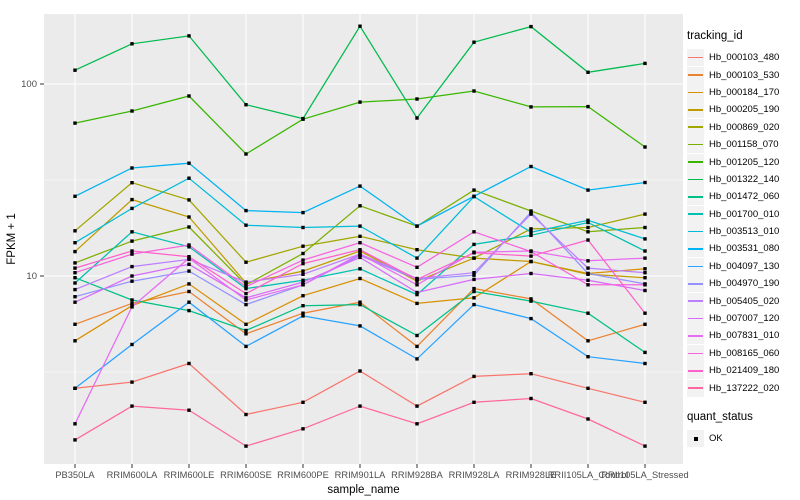 This screenshot has width=800, height=500. What do you see at coordinates (743, 75) in the screenshot?
I see `legend-entry-Hb_000103_530: Hb_000103_530` at bounding box center [743, 75].